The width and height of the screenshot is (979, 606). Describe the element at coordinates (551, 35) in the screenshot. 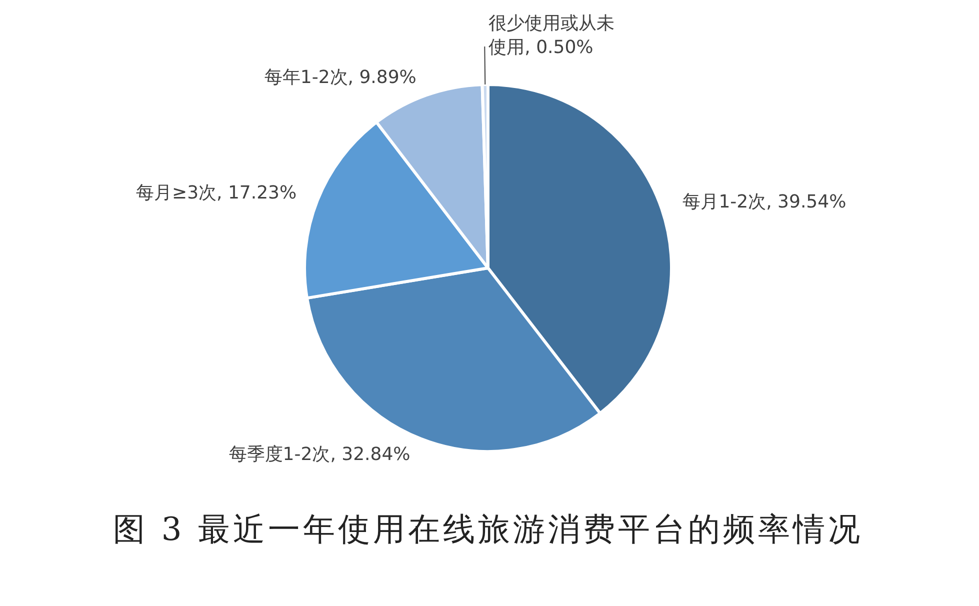

I see `slice-label: 很少使用或从未使用, 0.50%` at that location.